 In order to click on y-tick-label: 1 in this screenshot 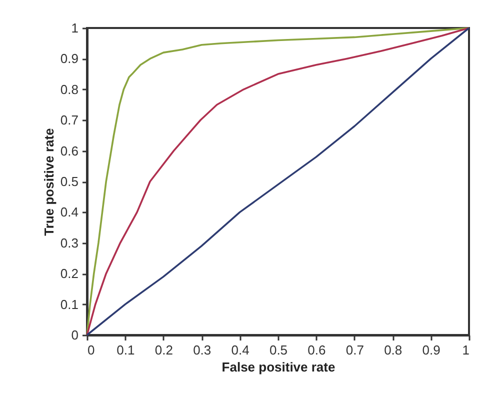, I will do `click(74, 28)`.